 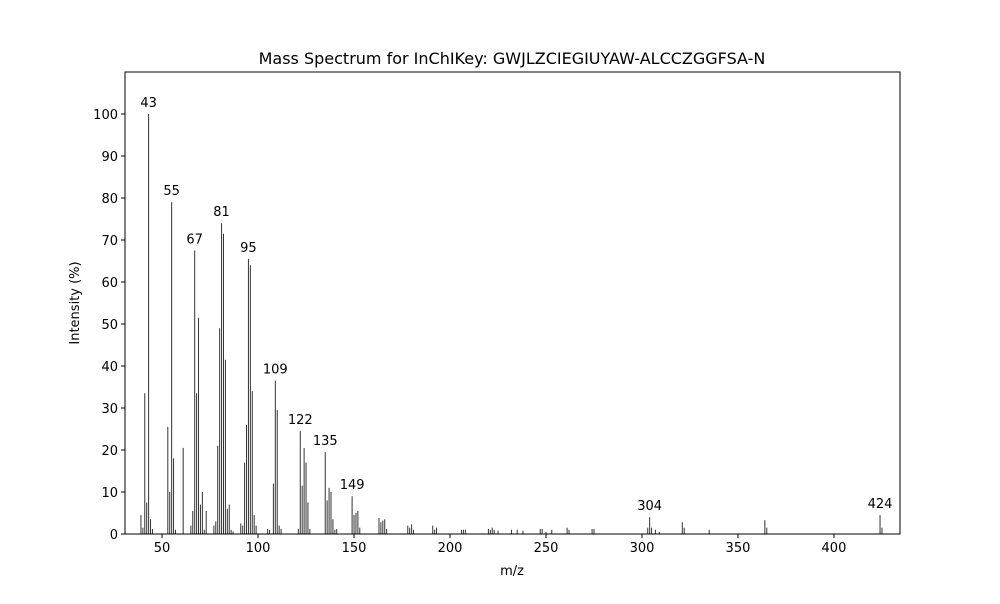 What do you see at coordinates (75, 302) in the screenshot?
I see `y-axis-label: Intensity (%)` at bounding box center [75, 302].